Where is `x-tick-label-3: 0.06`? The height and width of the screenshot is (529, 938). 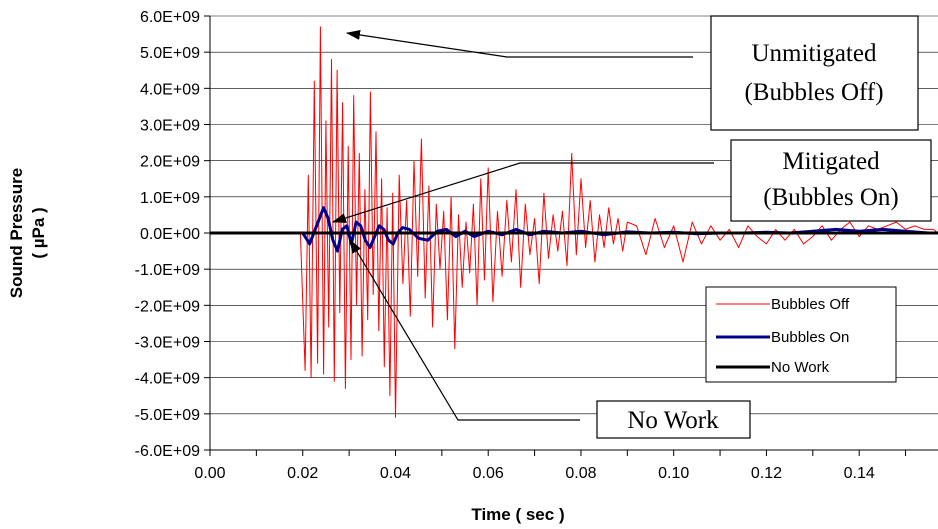
x-tick-label-3: 0.06 is located at coordinates (488, 473).